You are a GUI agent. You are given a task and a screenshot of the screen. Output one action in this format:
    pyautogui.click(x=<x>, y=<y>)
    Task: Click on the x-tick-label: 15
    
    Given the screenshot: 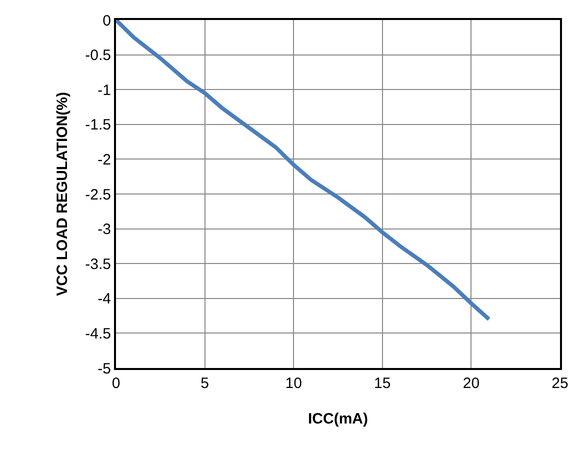 What is the action you would take?
    pyautogui.click(x=382, y=383)
    